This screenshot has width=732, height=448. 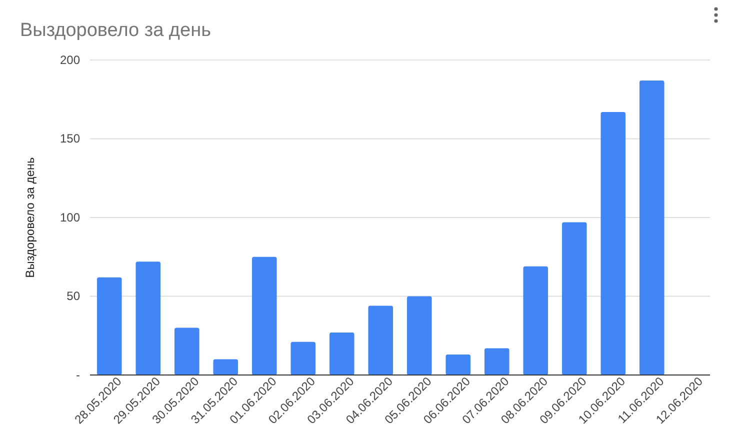 What do you see at coordinates (73, 296) in the screenshot?
I see `y-tick-label: 50` at bounding box center [73, 296].